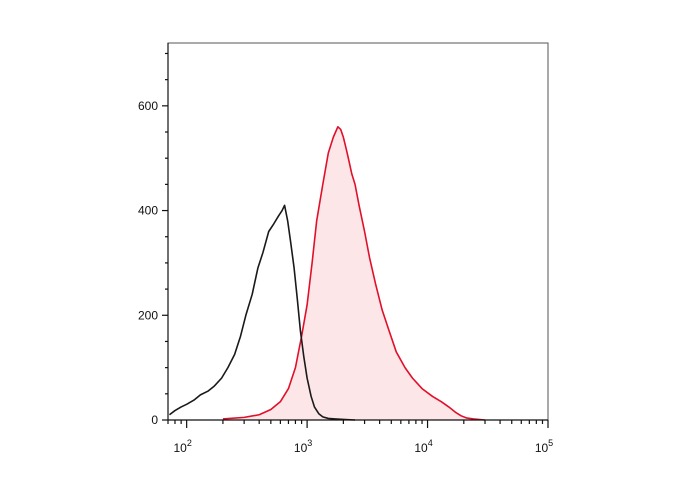  What do you see at coordinates (423, 446) in the screenshot?
I see `x-tick-label: 10⁴` at bounding box center [423, 446].